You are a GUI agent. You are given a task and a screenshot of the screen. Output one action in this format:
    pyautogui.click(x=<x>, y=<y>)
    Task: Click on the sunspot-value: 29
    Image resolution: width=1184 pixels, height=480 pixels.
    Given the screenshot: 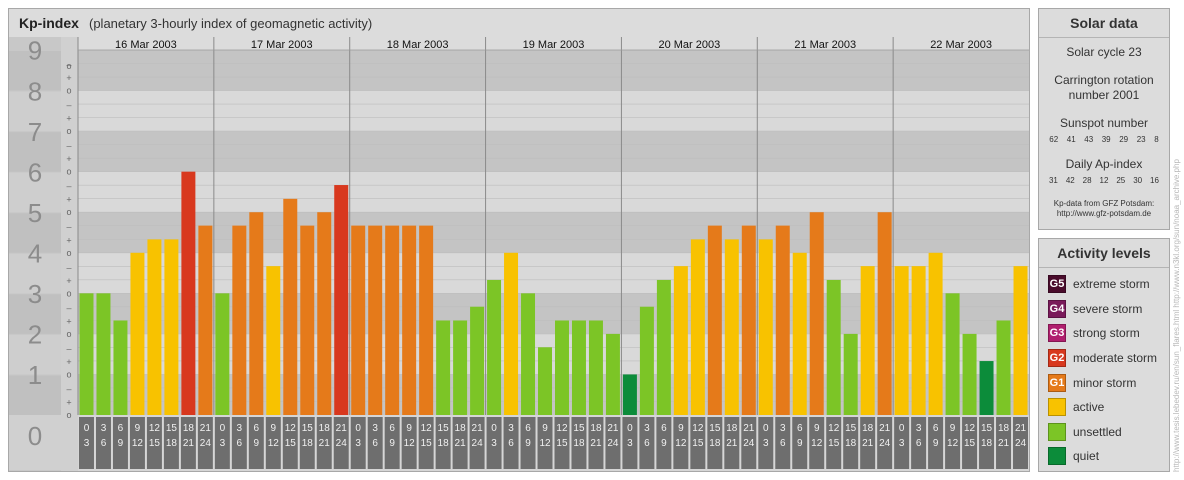 What is the action you would take?
    pyautogui.click(x=1124, y=139)
    